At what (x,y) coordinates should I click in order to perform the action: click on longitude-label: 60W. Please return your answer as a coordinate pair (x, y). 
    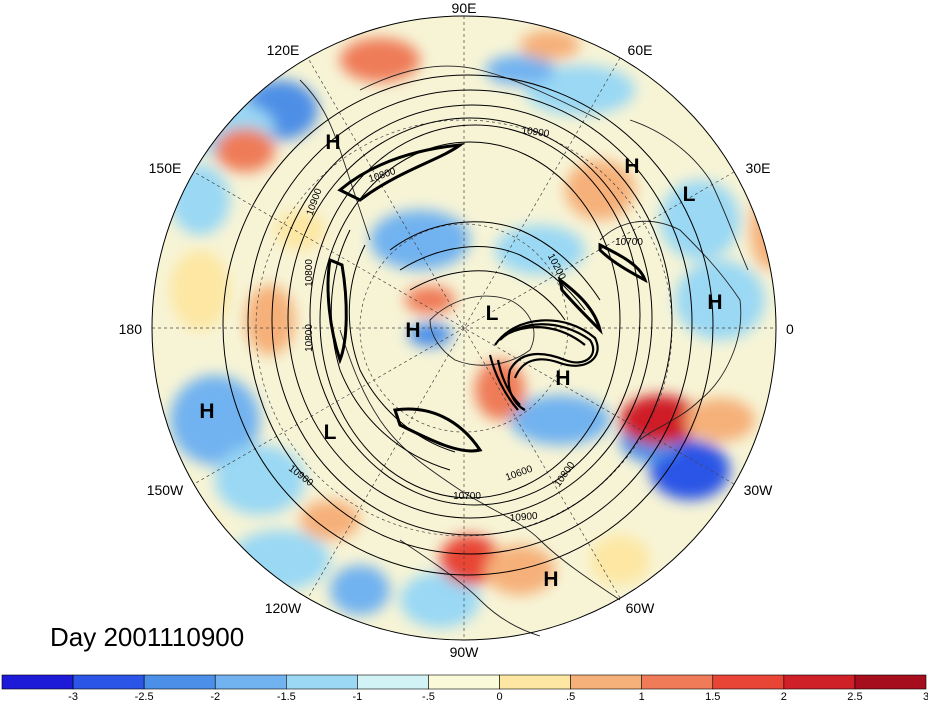
    Looking at the image, I should click on (641, 608).